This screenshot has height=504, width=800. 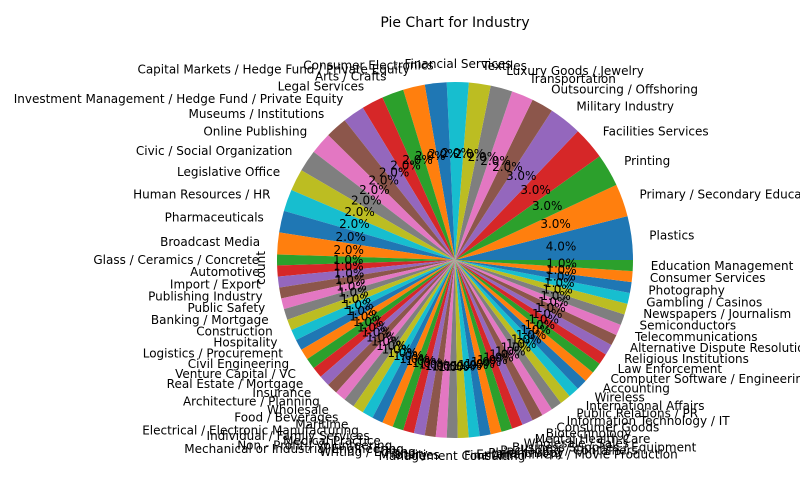 I want to click on category-label-human-resources-hr: Human Resources / HR, so click(x=201, y=194).